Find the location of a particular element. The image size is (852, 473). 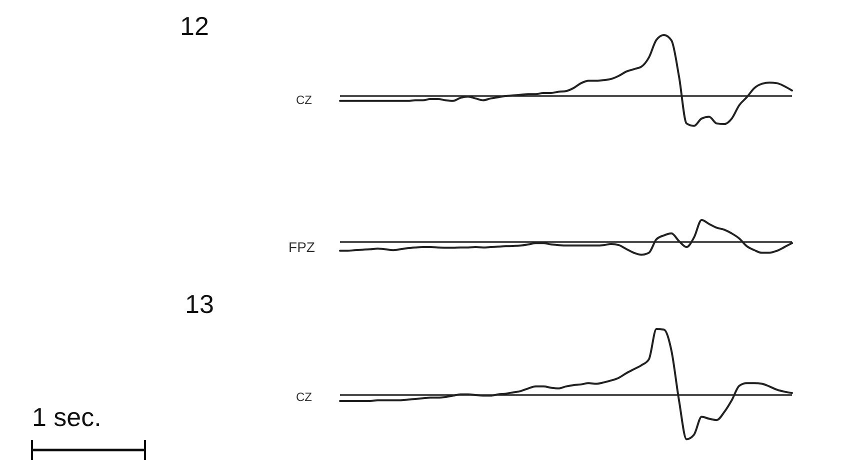

chart-title: 13 is located at coordinates (199, 304).